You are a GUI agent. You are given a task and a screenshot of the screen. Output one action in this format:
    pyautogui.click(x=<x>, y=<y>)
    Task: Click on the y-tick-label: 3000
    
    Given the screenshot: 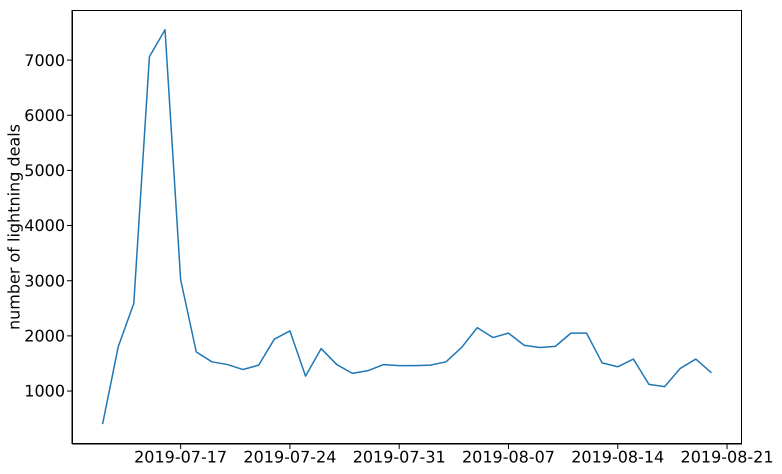 What is the action you would take?
    pyautogui.click(x=44, y=280)
    